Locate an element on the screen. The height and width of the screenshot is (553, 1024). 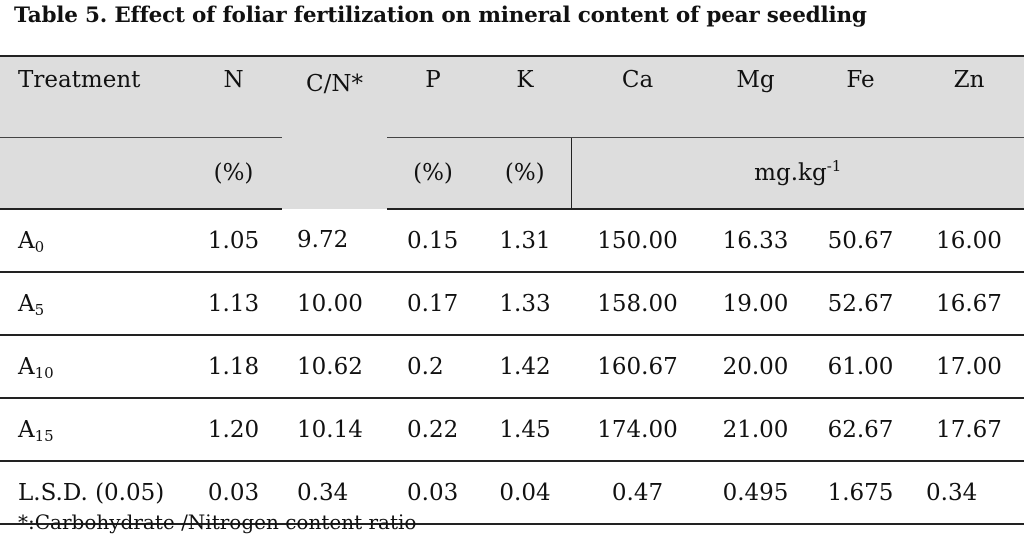
lsd-ca: 0.47 is located at coordinates (637, 493).